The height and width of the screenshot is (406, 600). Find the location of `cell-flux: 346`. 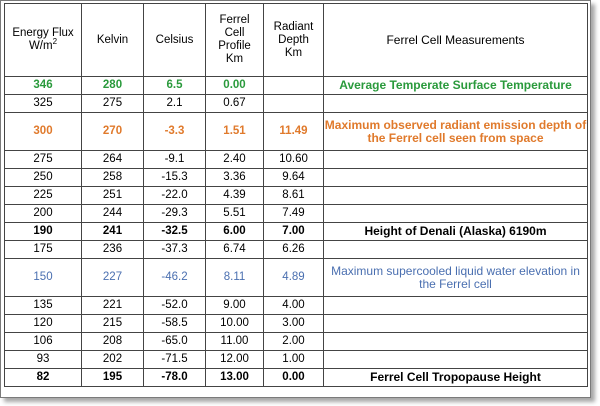

cell-flux: 346 is located at coordinates (43, 85).